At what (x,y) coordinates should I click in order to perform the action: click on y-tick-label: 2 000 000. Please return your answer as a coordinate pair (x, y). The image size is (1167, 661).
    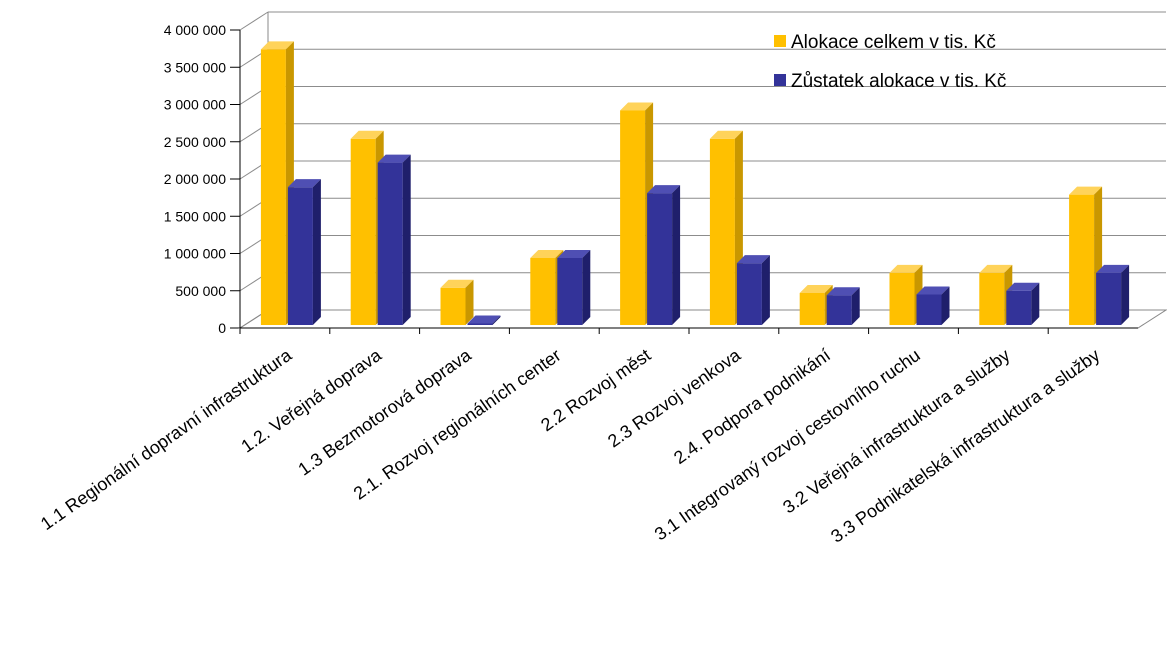
    Looking at the image, I should click on (195, 179).